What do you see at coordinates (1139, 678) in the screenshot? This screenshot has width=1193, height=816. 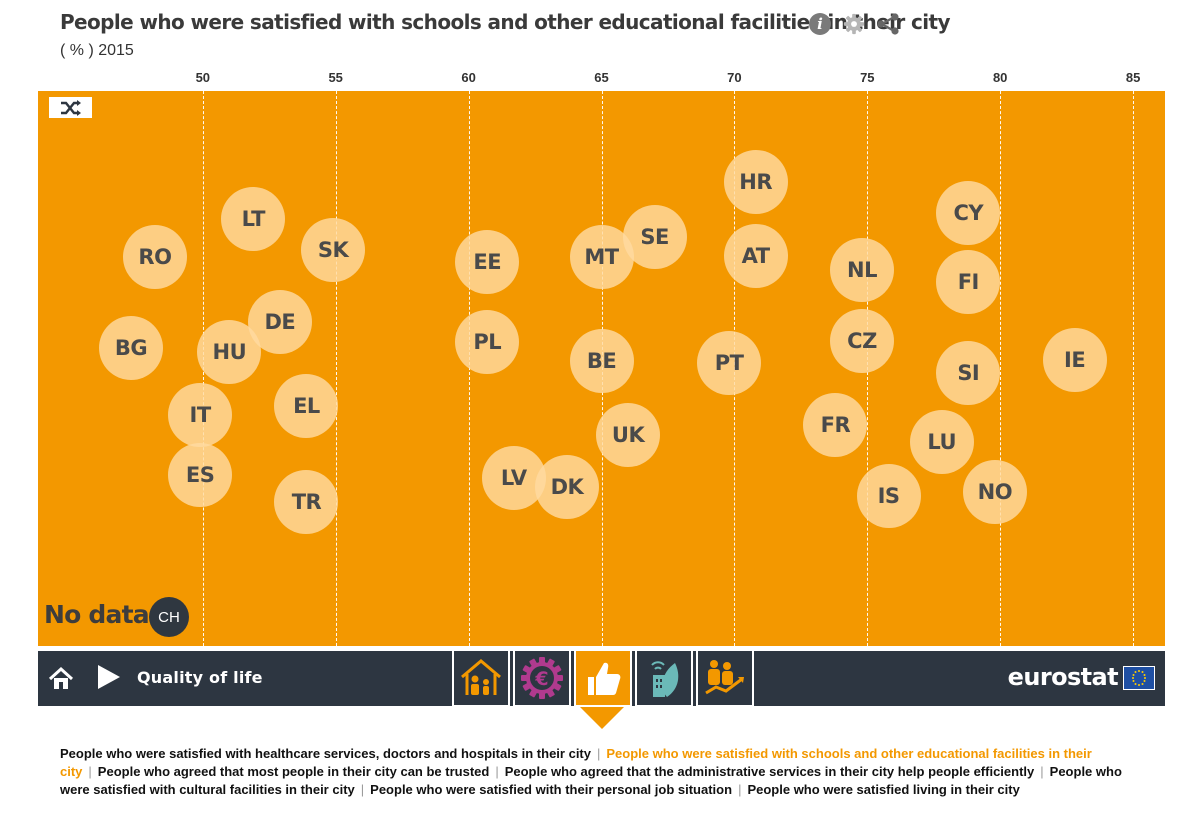 I see `eu-flag-icon` at bounding box center [1139, 678].